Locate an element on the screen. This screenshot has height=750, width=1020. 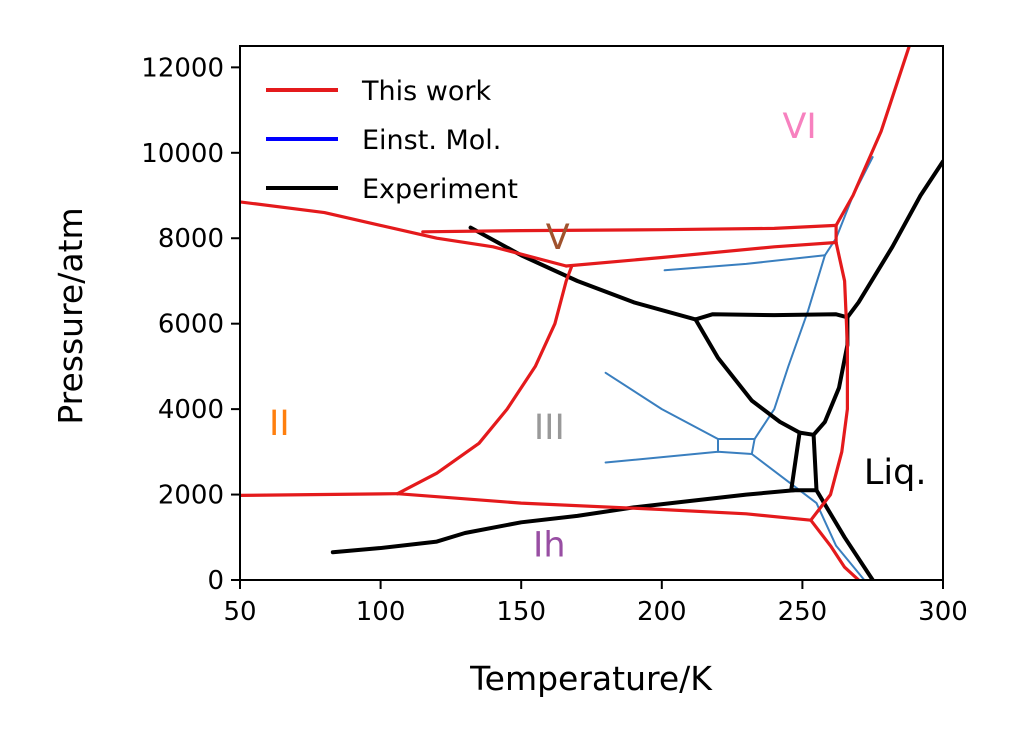
legend-label-experiment: Experiment is located at coordinates (440, 189).